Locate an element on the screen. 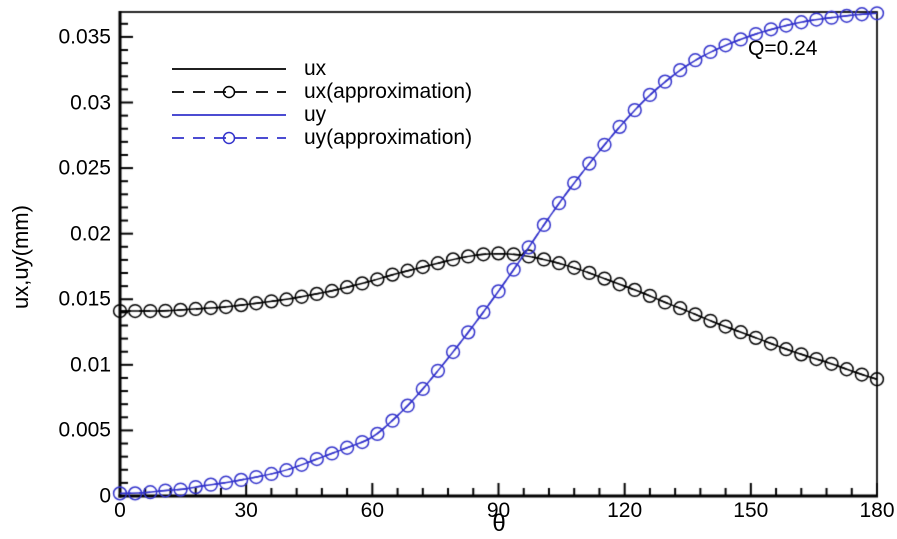  legend-item: ux is located at coordinates (321, 68).